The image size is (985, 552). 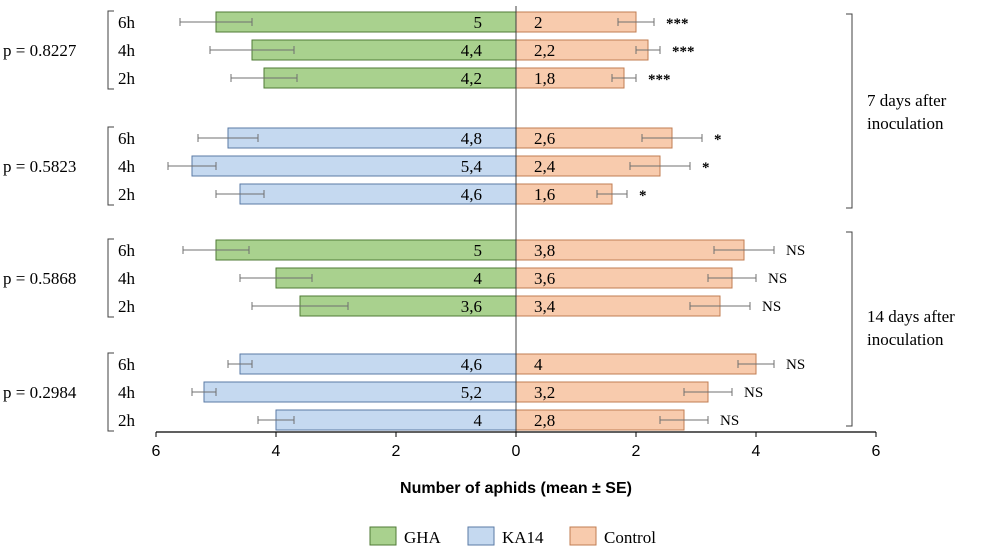 What do you see at coordinates (40, 392) in the screenshot?
I see `p-value-label: p = 0.2984` at bounding box center [40, 392].